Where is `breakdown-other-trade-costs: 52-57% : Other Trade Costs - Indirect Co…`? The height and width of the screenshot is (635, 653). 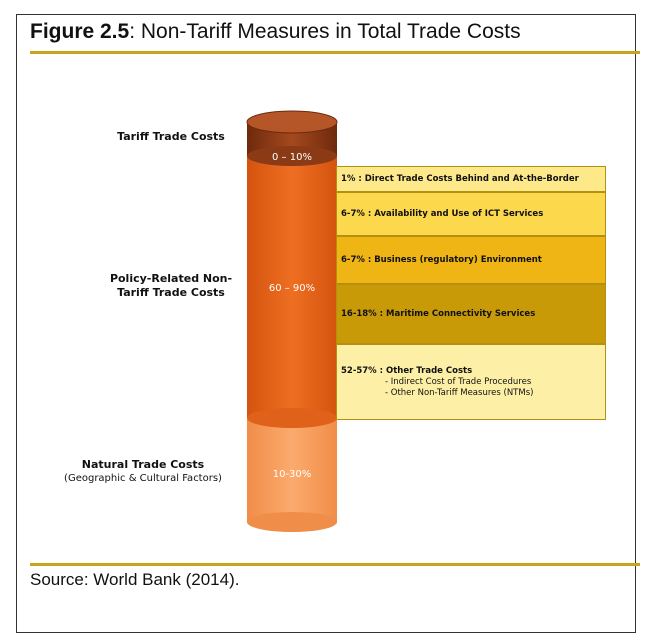
breakdown-other-trade-costs: 52-57% : Other Trade Costs - Indirect Co… is located at coordinates (471, 382).